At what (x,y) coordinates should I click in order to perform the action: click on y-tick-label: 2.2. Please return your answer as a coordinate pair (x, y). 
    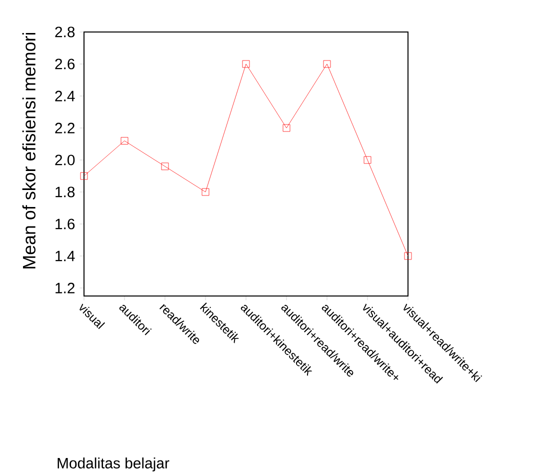
    Looking at the image, I should click on (64, 128).